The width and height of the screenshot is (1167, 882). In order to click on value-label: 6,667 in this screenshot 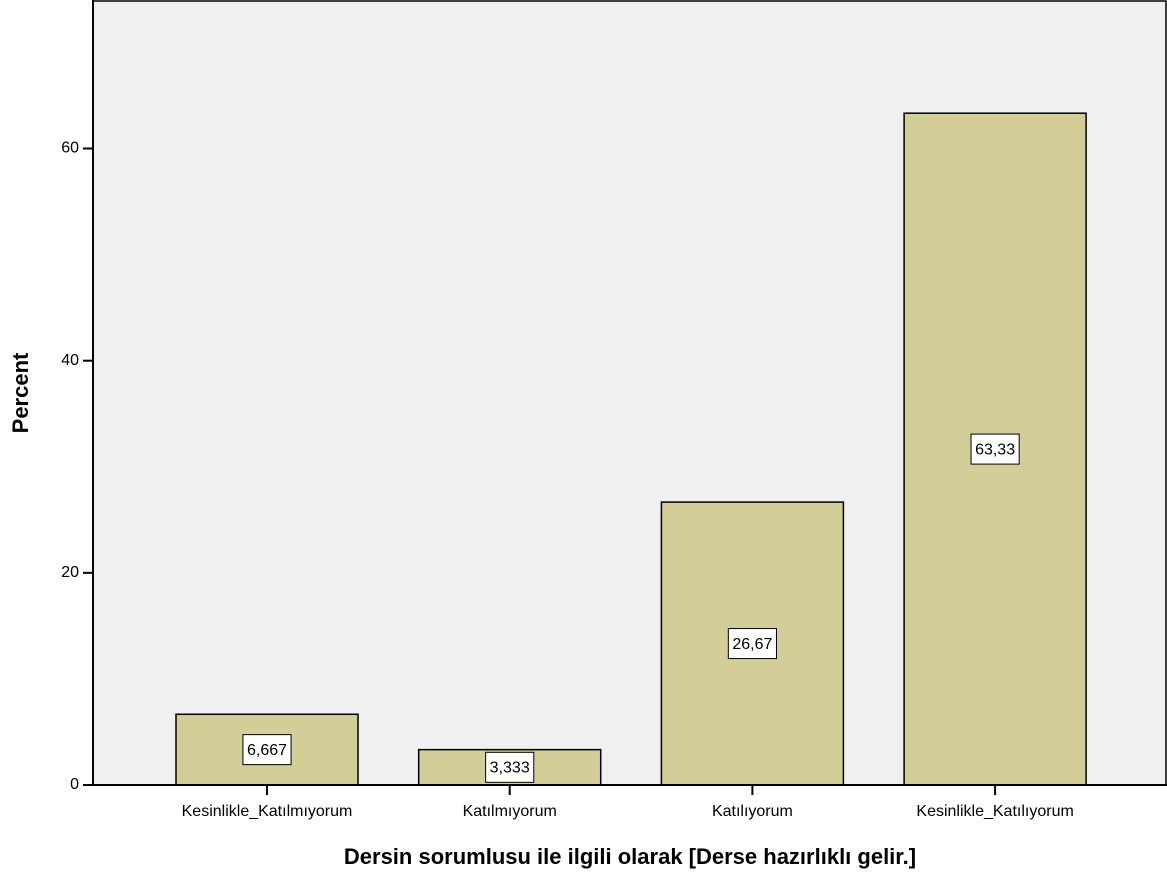, I will do `click(267, 750)`.